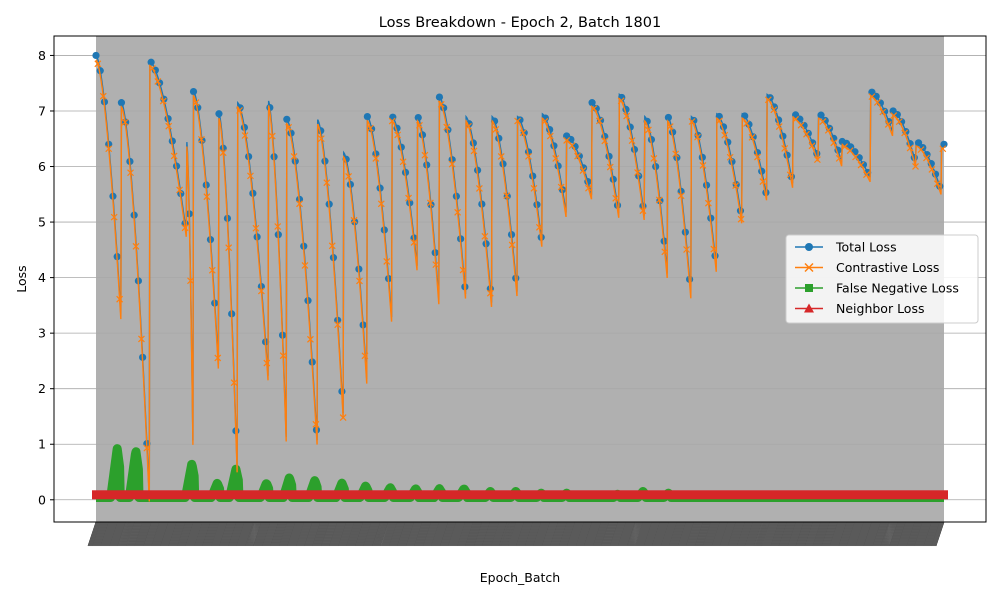 The width and height of the screenshot is (1000, 600). I want to click on x-tick-marks, so click(516, 534).